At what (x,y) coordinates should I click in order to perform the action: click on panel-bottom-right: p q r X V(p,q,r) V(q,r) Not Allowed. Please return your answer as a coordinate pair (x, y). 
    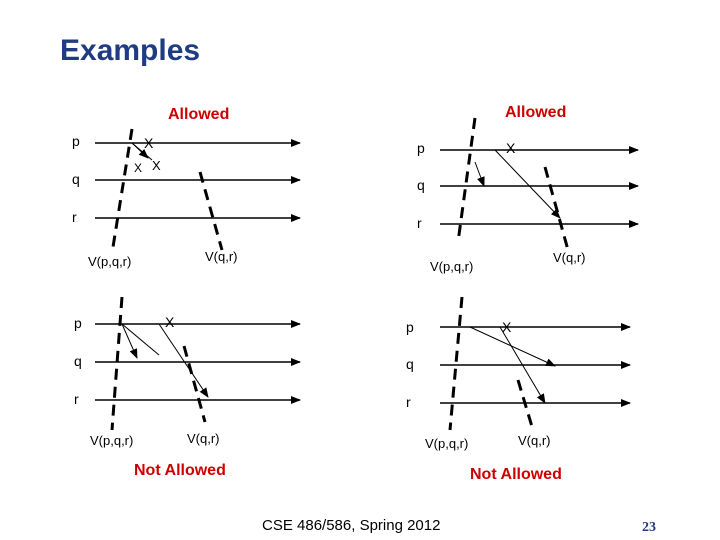
    Looking at the image, I should click on (518, 389).